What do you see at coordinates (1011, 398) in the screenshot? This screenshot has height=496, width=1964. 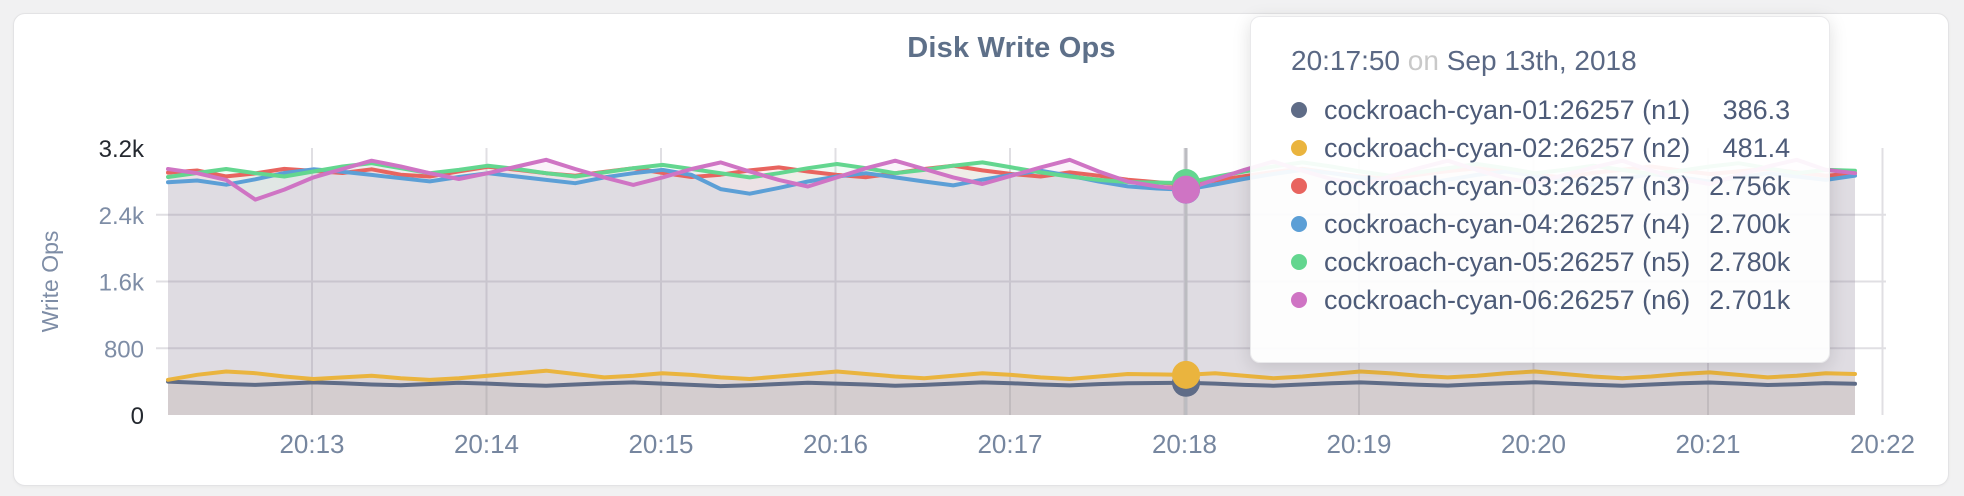 I see `series-area-n1` at bounding box center [1011, 398].